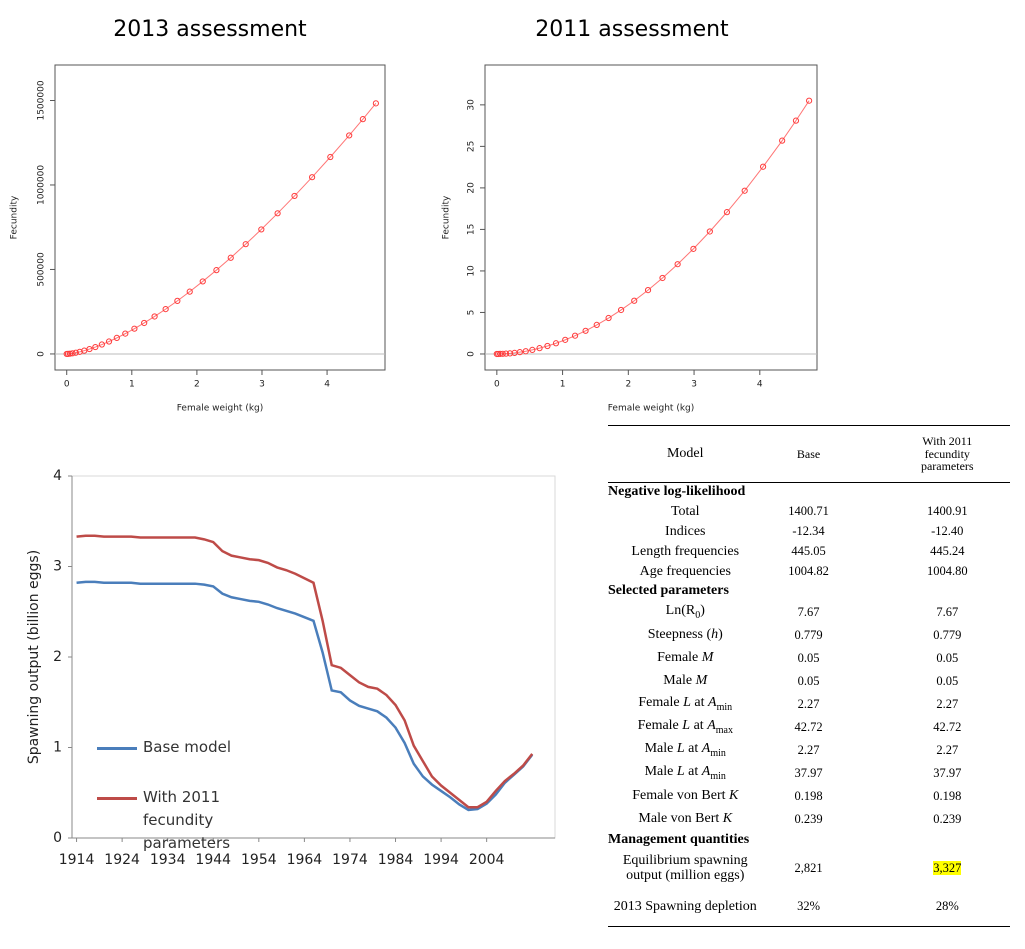 This screenshot has height=949, width=1025. I want to click on table-cell: Female L at Amin, so click(685, 704).